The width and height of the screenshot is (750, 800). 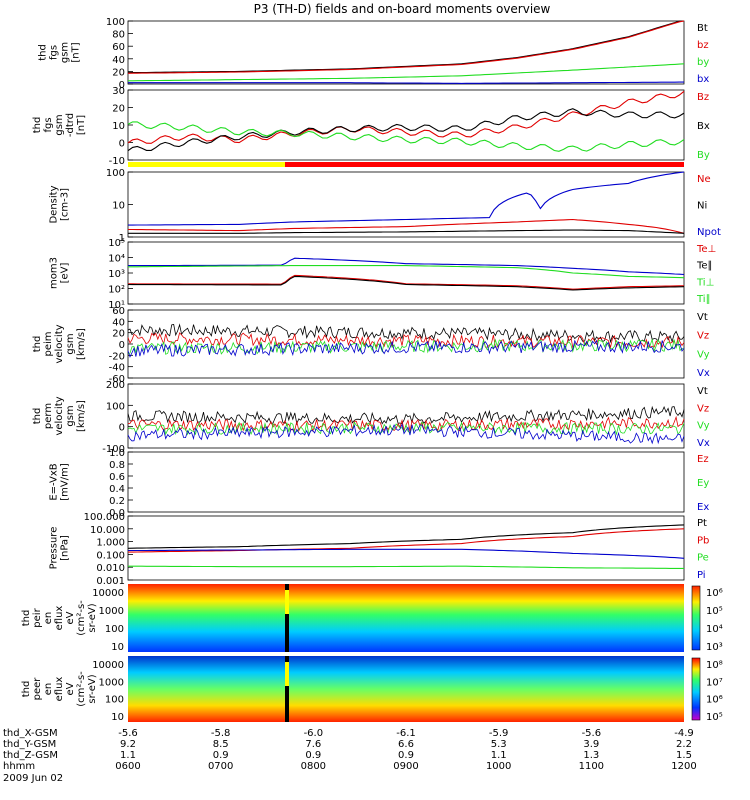 I want to click on footer-value: 8.5, so click(x=221, y=744).